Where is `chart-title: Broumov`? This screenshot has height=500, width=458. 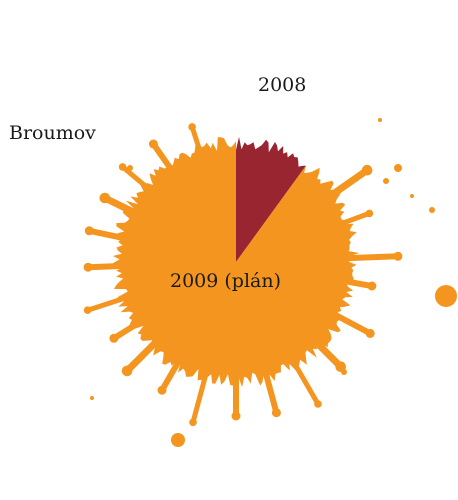
chart-title: Broumov is located at coordinates (52, 133).